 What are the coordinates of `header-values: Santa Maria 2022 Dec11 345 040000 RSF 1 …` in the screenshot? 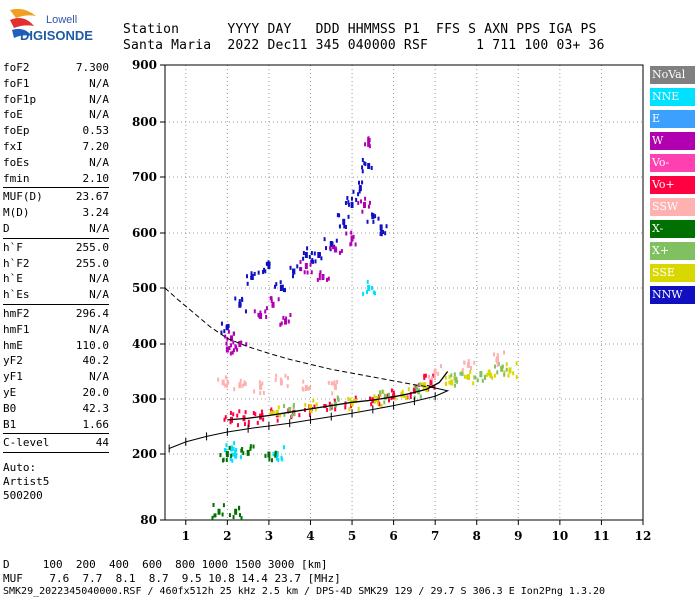 It's located at (364, 45).